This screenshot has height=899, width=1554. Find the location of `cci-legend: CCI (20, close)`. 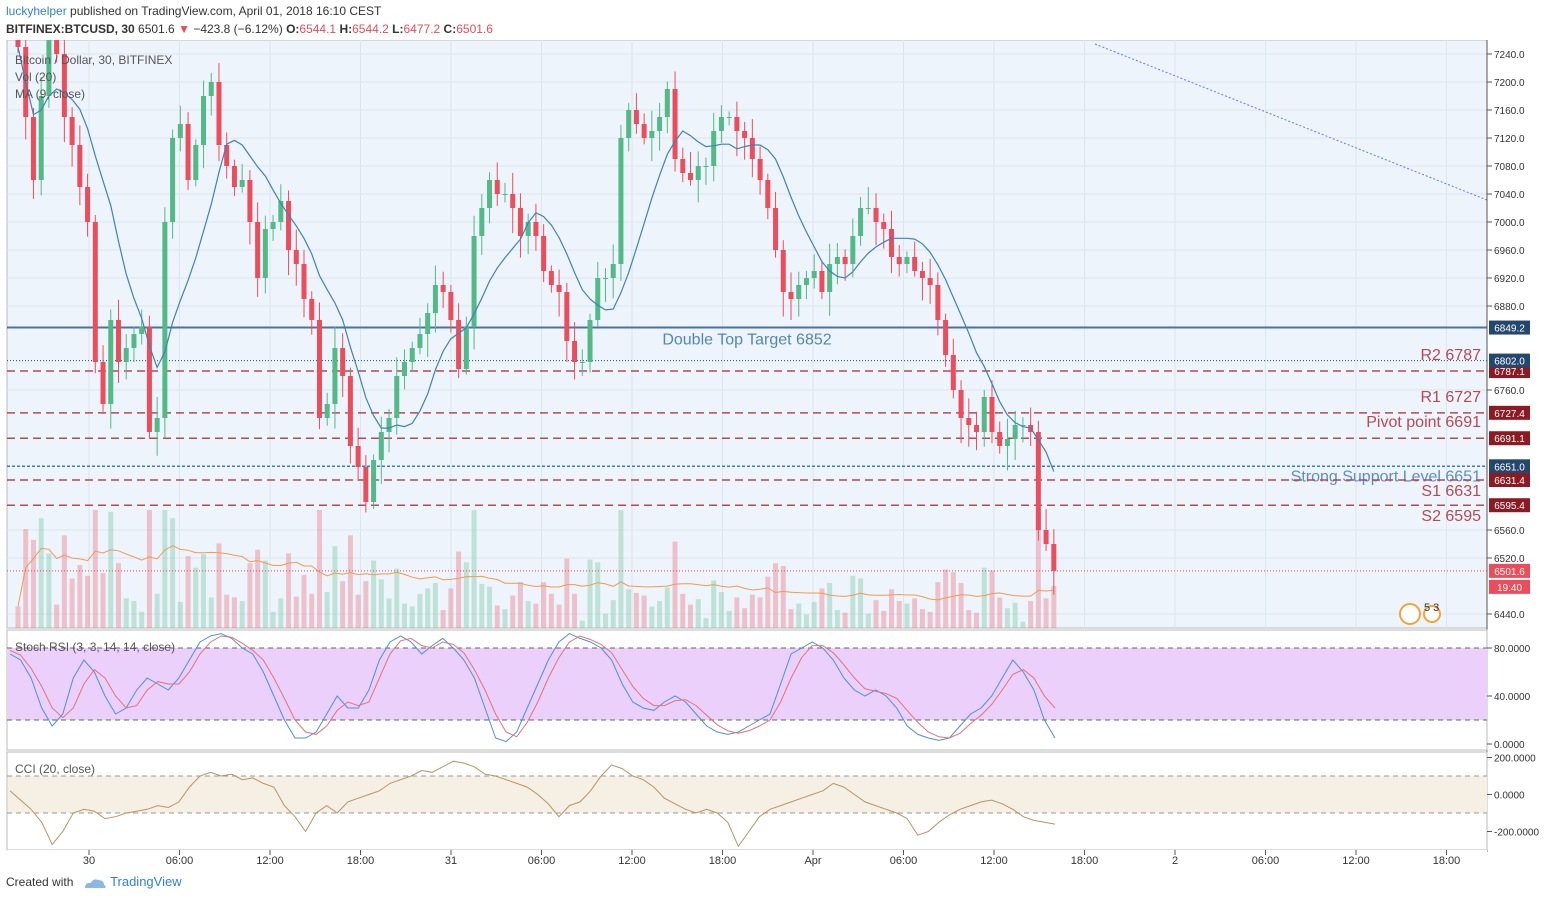

cci-legend: CCI (20, close) is located at coordinates (55, 769).